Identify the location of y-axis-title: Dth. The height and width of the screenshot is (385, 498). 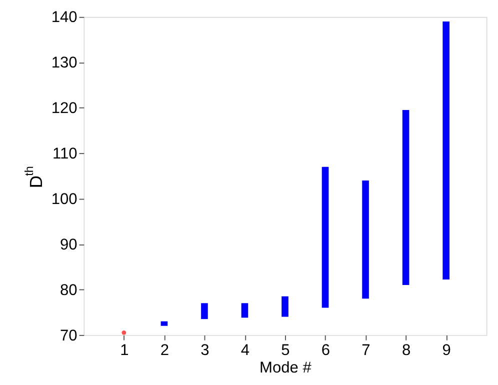
(34, 177).